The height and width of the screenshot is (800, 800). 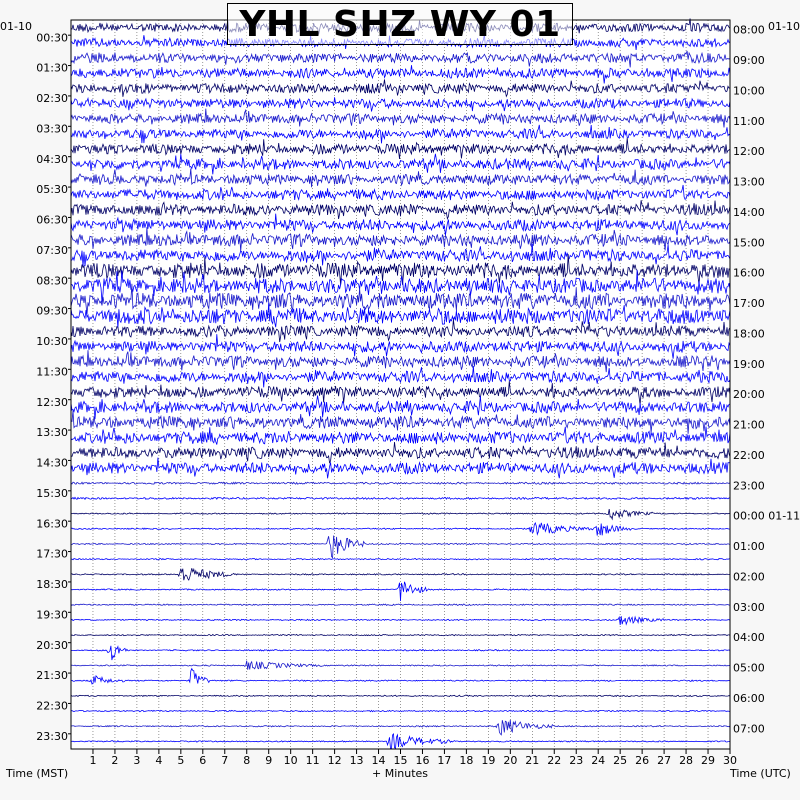 What do you see at coordinates (52, 402) in the screenshot?
I see `left-time-label: 12:30` at bounding box center [52, 402].